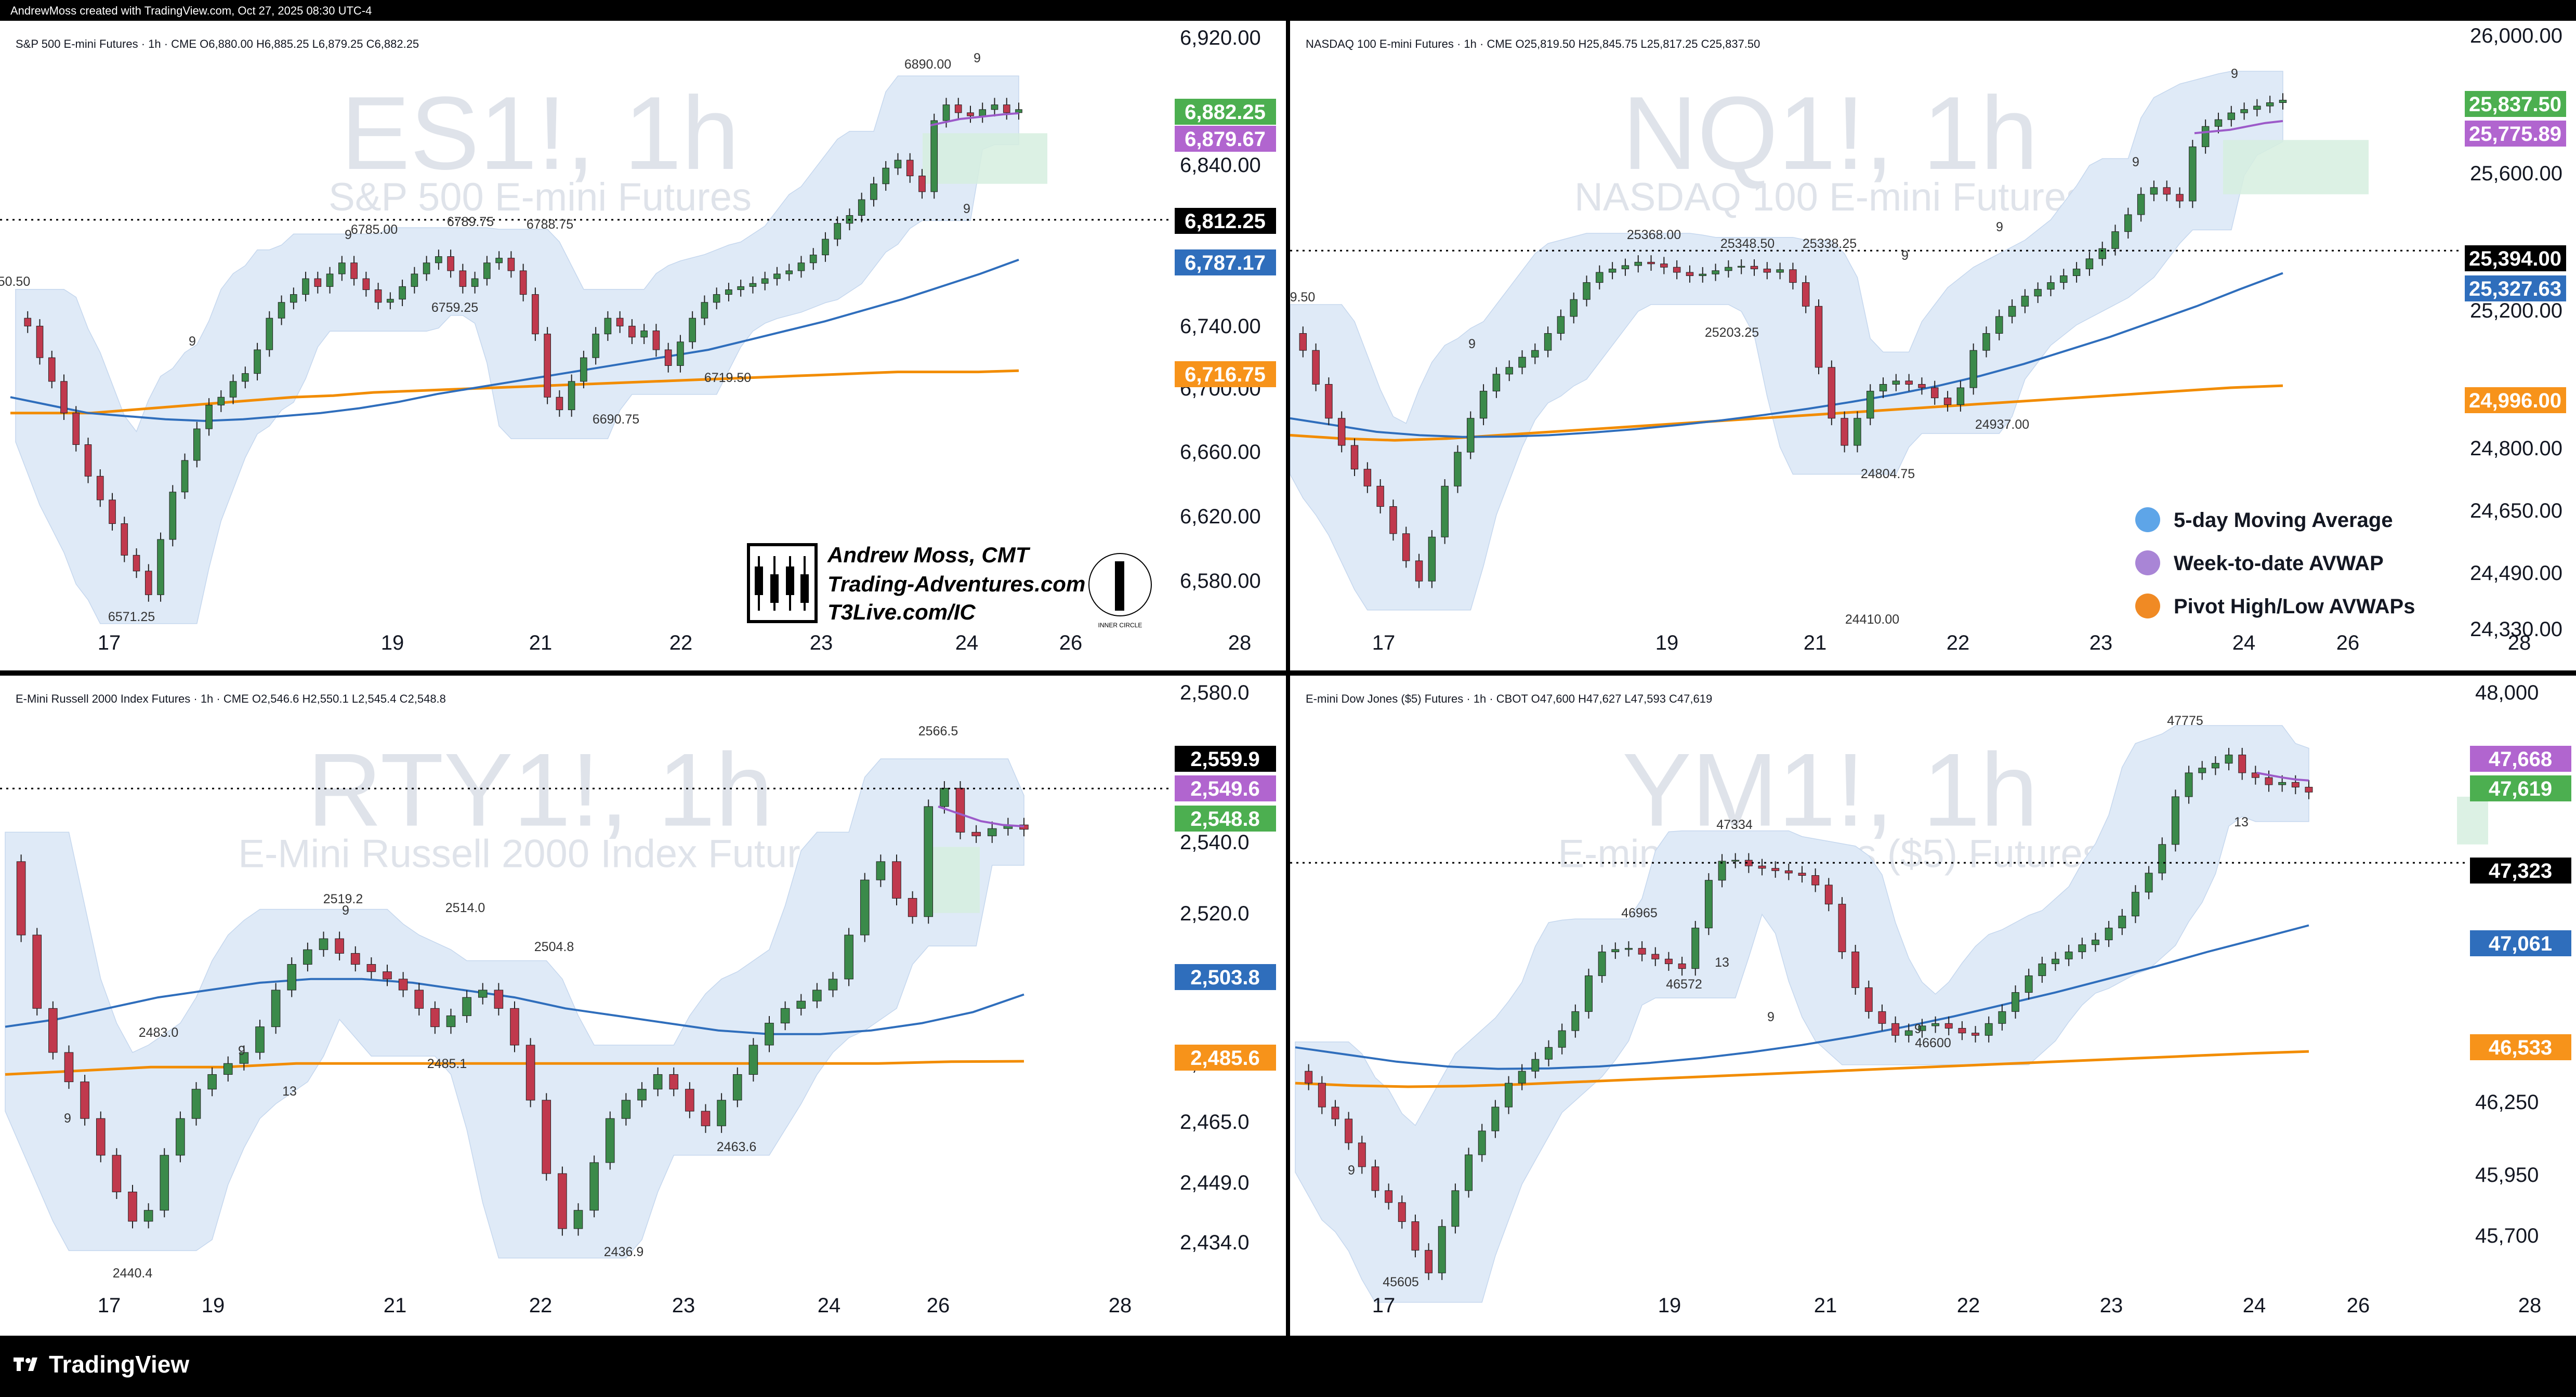 Image resolution: width=2576 pixels, height=1397 pixels. What do you see at coordinates (2520, 871) in the screenshot?
I see `price-badge-label: 47,323` at bounding box center [2520, 871].